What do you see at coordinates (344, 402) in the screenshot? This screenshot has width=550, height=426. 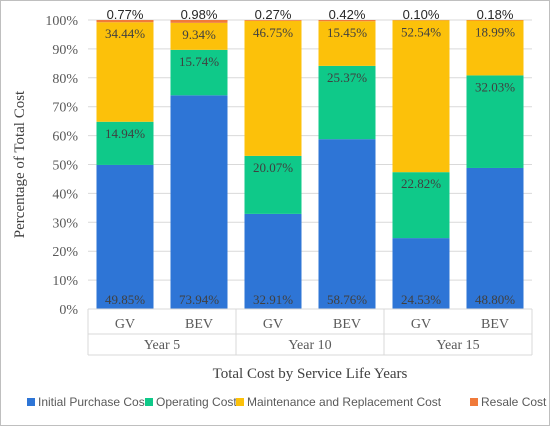 I see `legend-label: Maintenance and Replacement Cost` at bounding box center [344, 402].